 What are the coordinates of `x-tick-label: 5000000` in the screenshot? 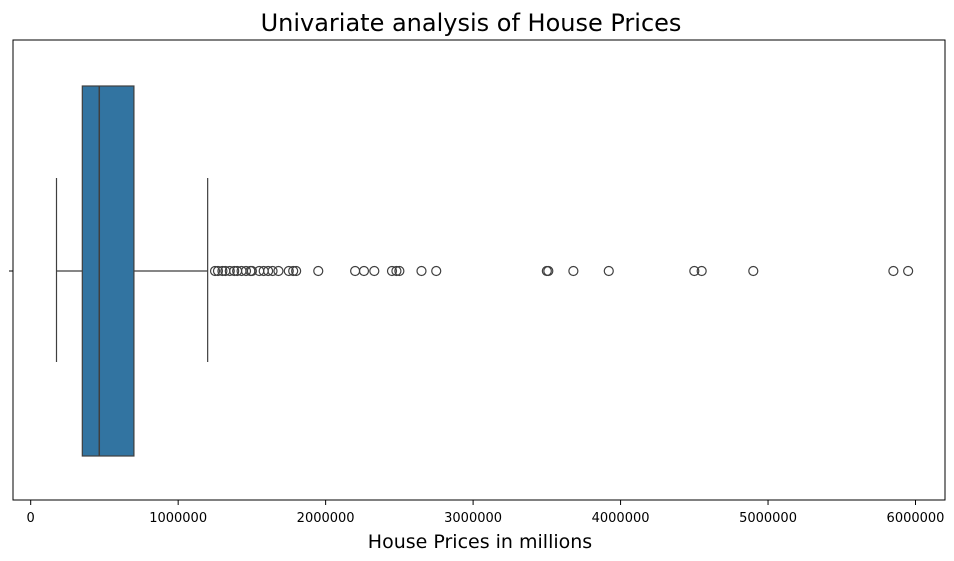 It's located at (768, 518).